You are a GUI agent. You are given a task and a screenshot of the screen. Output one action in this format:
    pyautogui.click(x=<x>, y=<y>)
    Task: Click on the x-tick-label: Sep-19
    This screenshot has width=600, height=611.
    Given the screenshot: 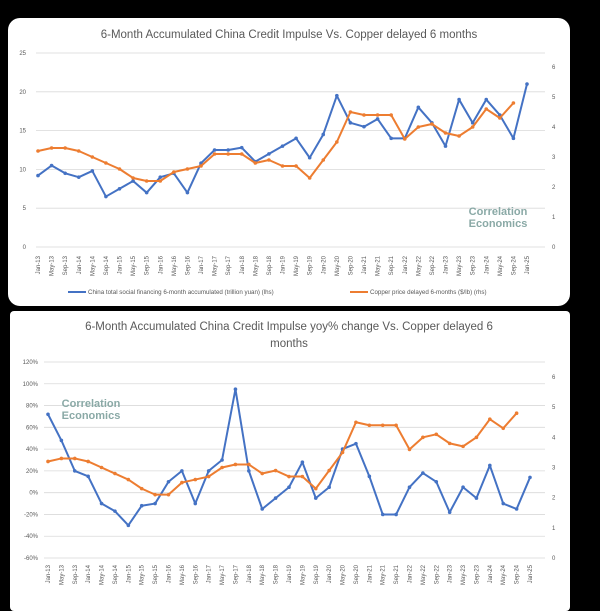 What is the action you would take?
    pyautogui.click(x=311, y=265)
    